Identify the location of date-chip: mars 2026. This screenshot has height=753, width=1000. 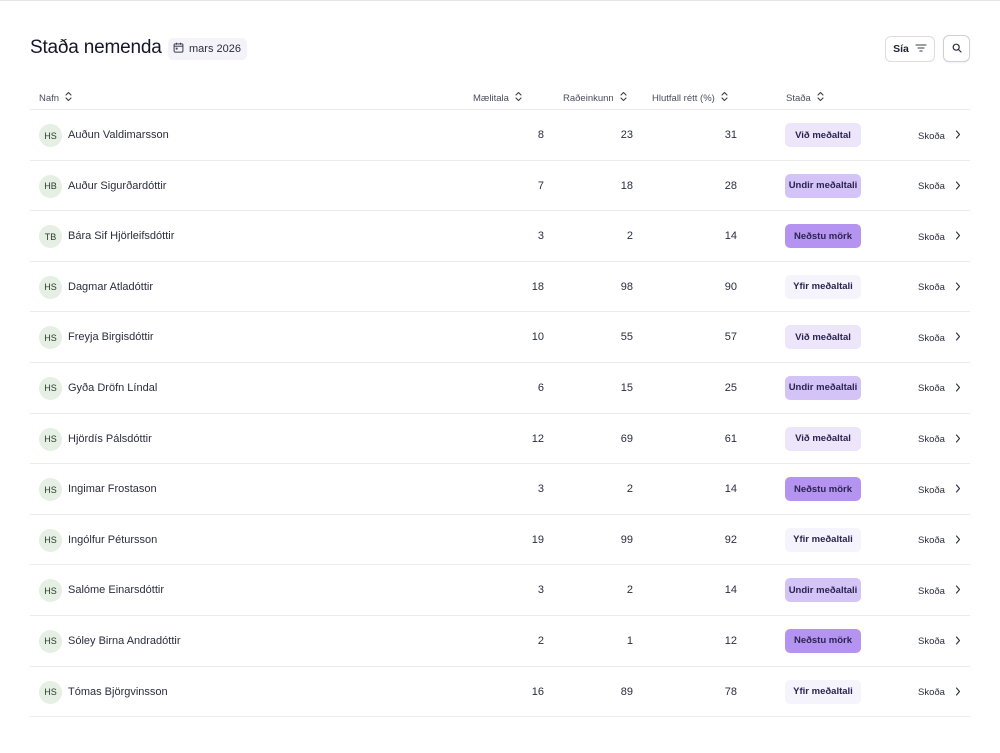
(207, 49).